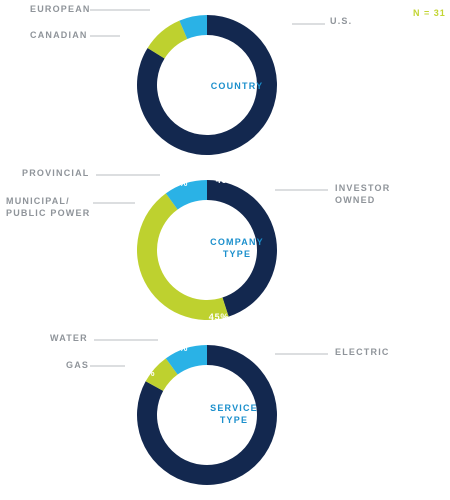  What do you see at coordinates (429, 13) in the screenshot?
I see `sample-size-label: N = 31` at bounding box center [429, 13].